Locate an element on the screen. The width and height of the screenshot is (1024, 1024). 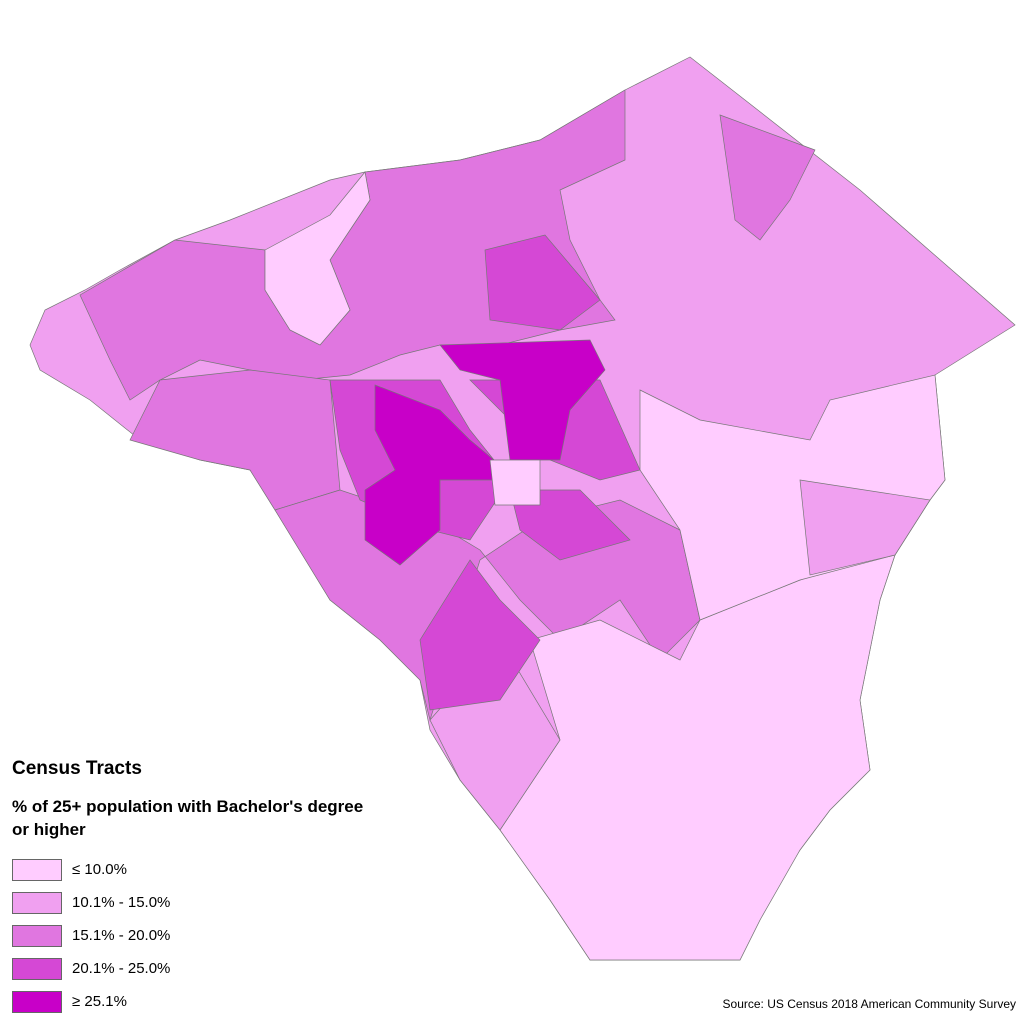
legend-label: 20.1% - 25.0% is located at coordinates (121, 968).